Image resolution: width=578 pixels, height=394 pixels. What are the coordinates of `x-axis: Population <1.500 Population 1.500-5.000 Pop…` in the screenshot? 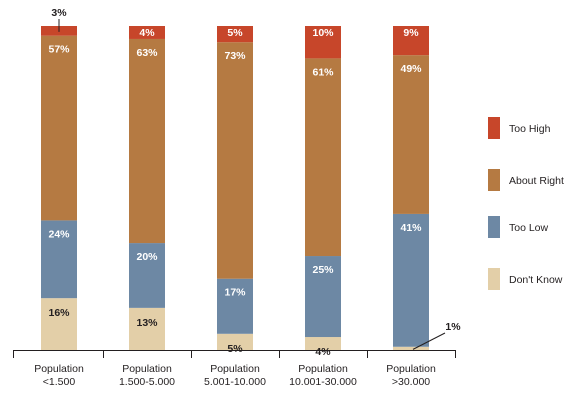 It's located at (234, 369).